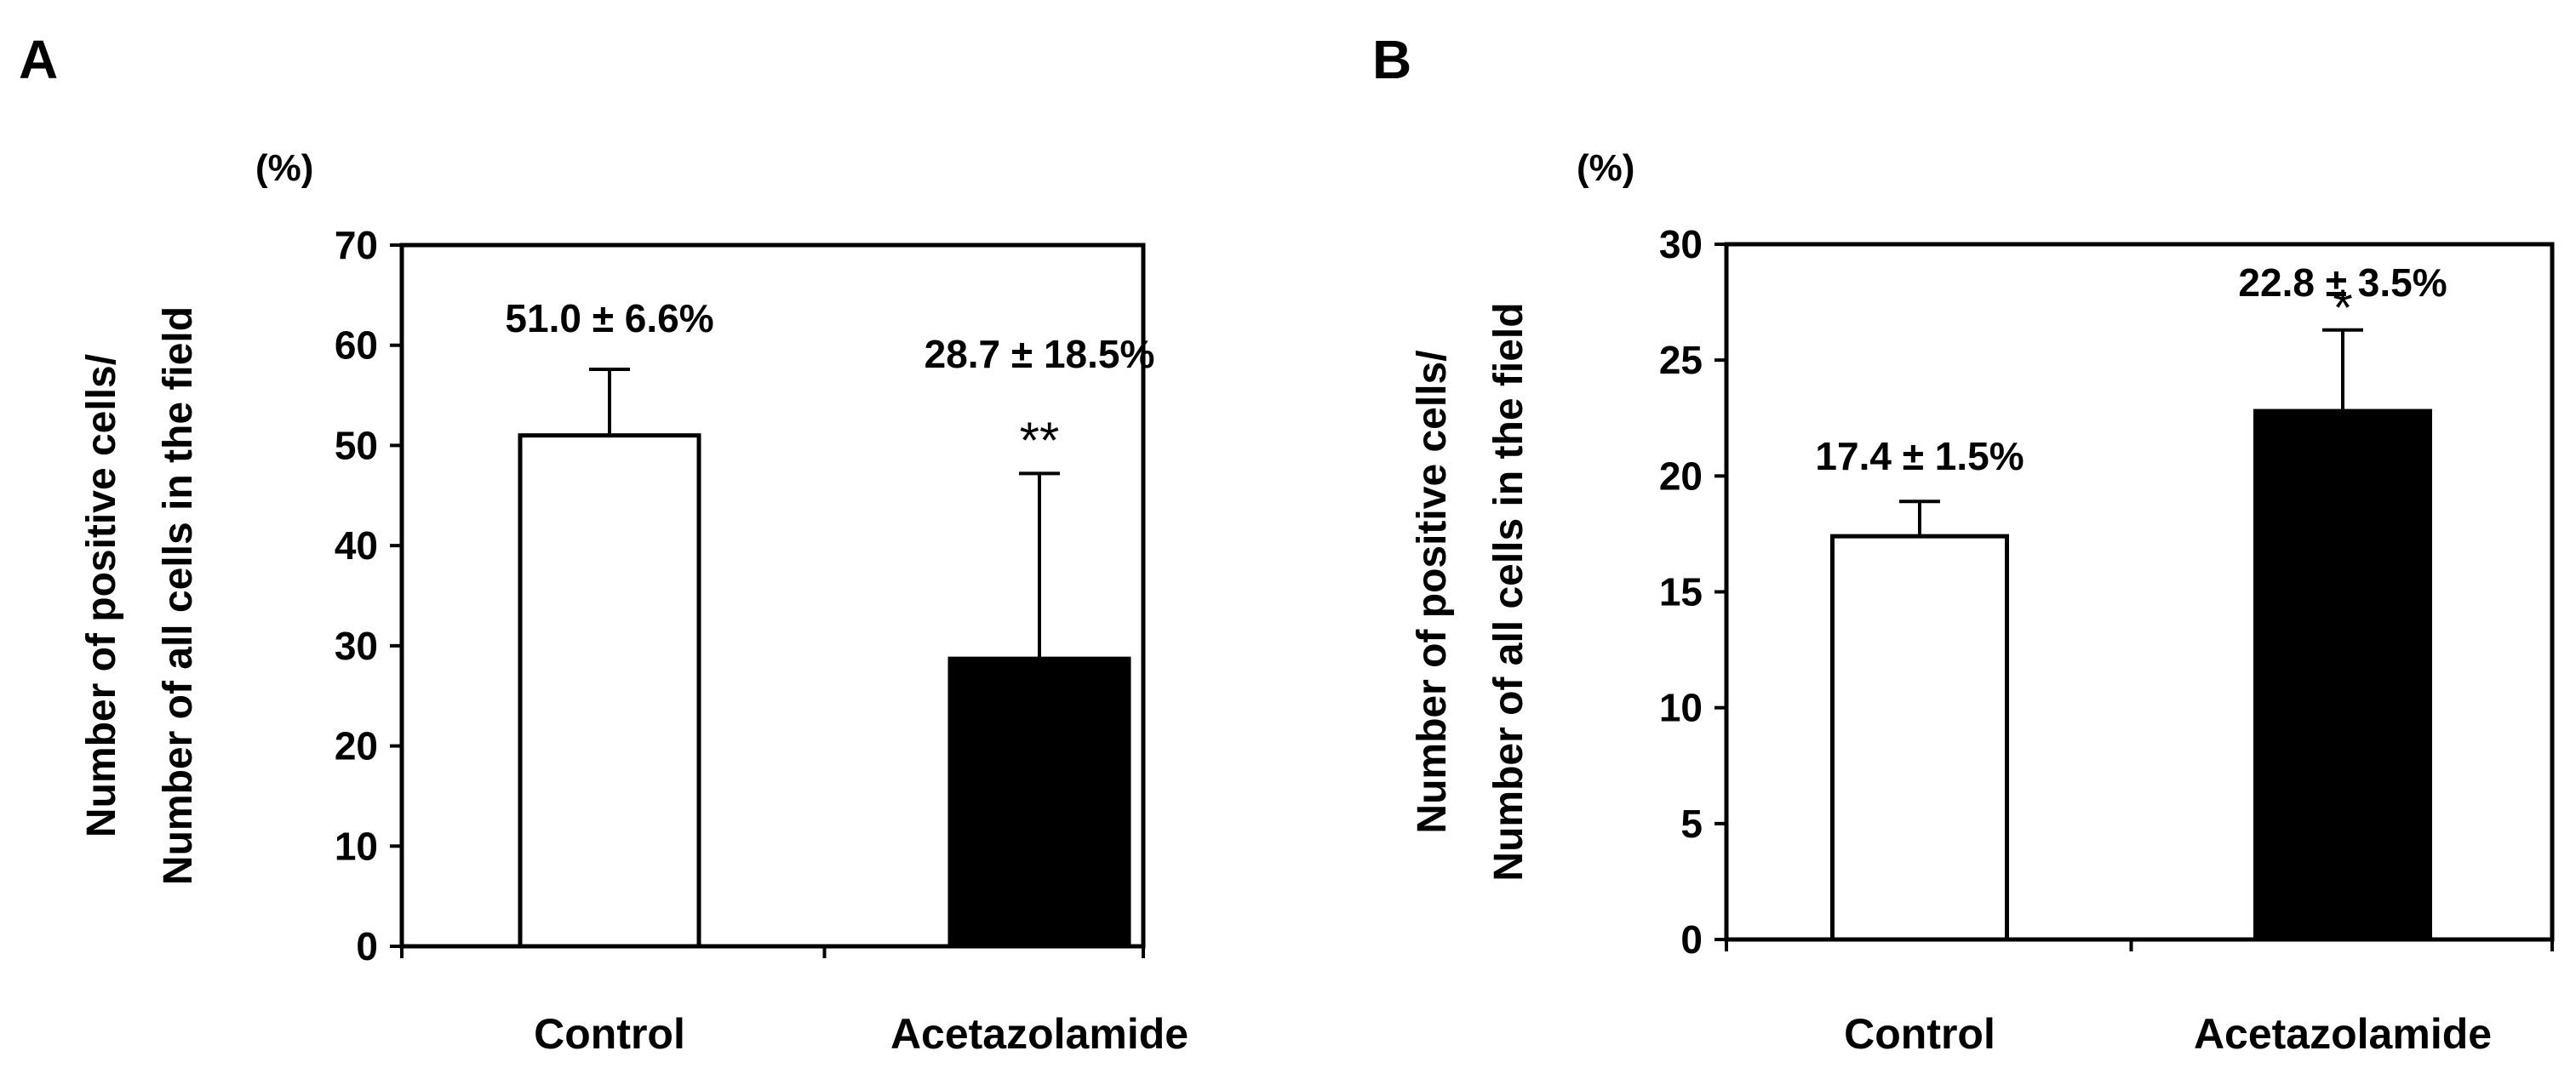 The image size is (2576, 1085). Describe the element at coordinates (356, 345) in the screenshot. I see `y-tick-label: 60` at that location.